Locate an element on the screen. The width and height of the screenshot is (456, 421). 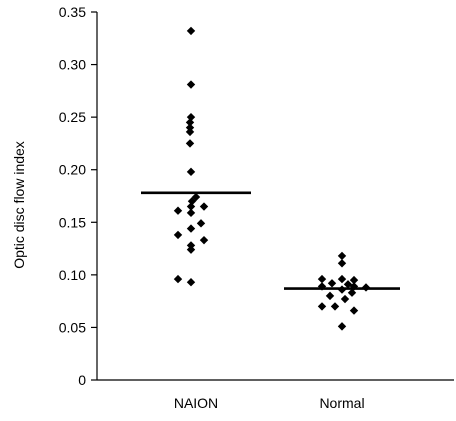
y-tick-label: 0.25 is located at coordinates (72, 117).